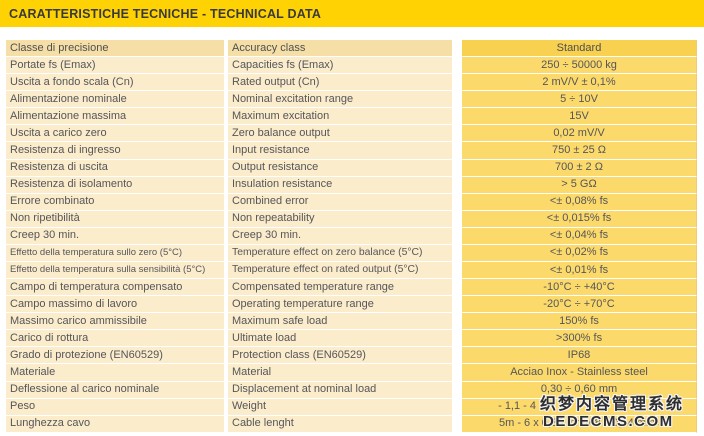 Image resolution: width=704 pixels, height=436 pixels. What do you see at coordinates (340, 219) in the screenshot?
I see `row-label-english: Non repeatability` at bounding box center [340, 219].